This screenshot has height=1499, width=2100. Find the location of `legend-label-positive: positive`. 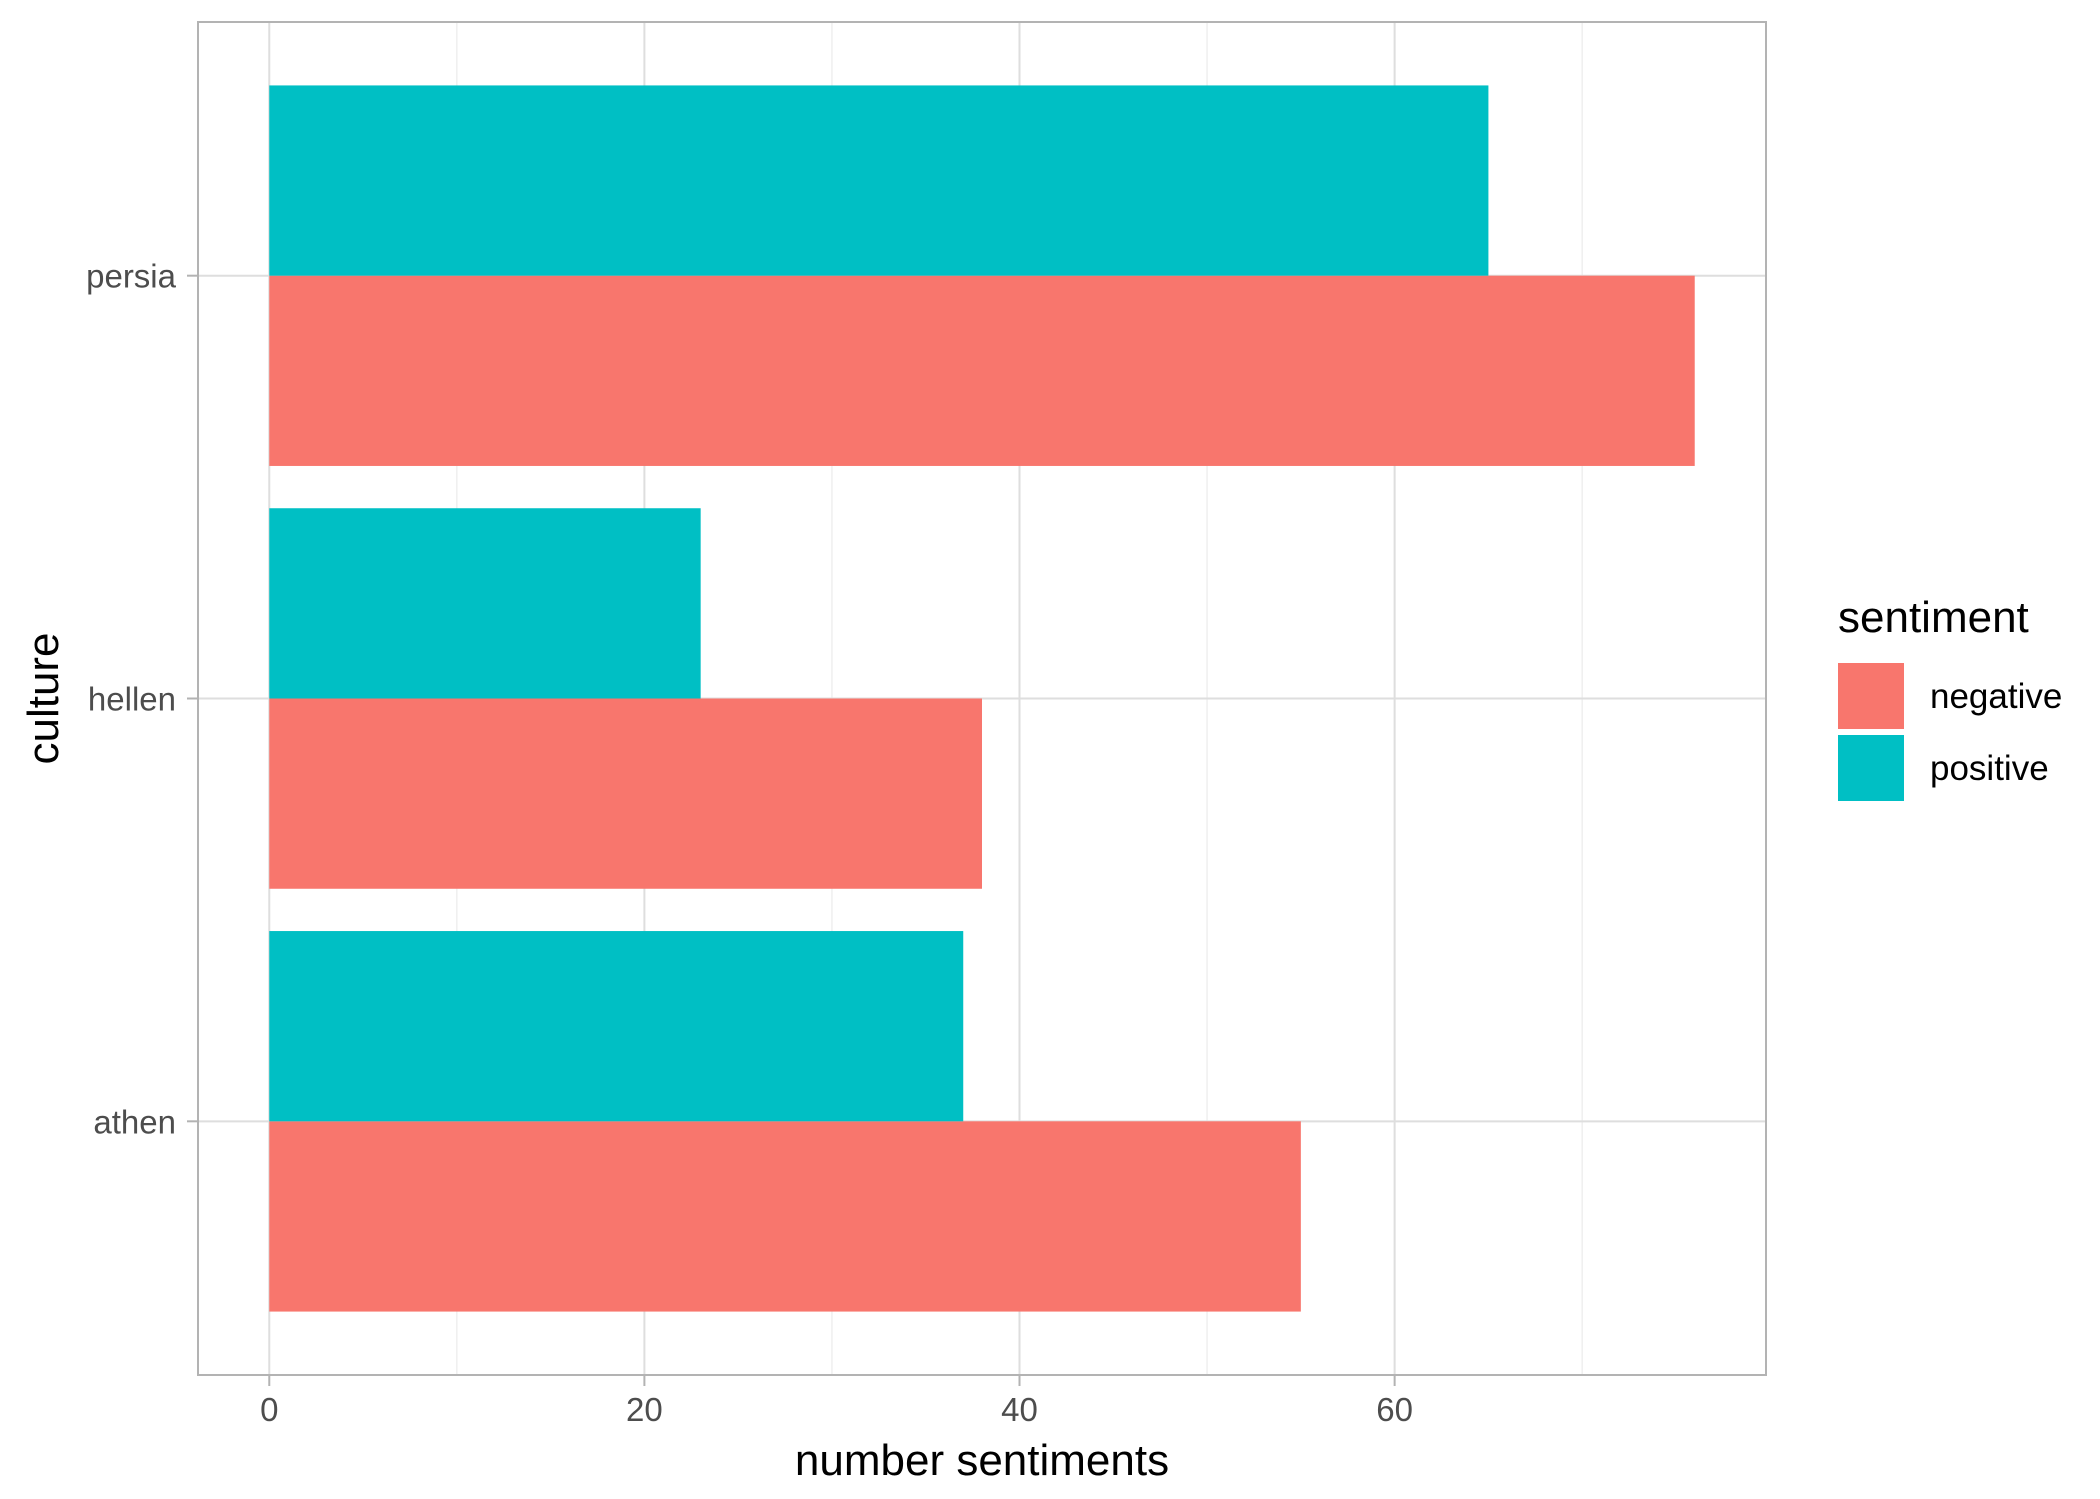

legend-label-positive: positive is located at coordinates (1989, 768).